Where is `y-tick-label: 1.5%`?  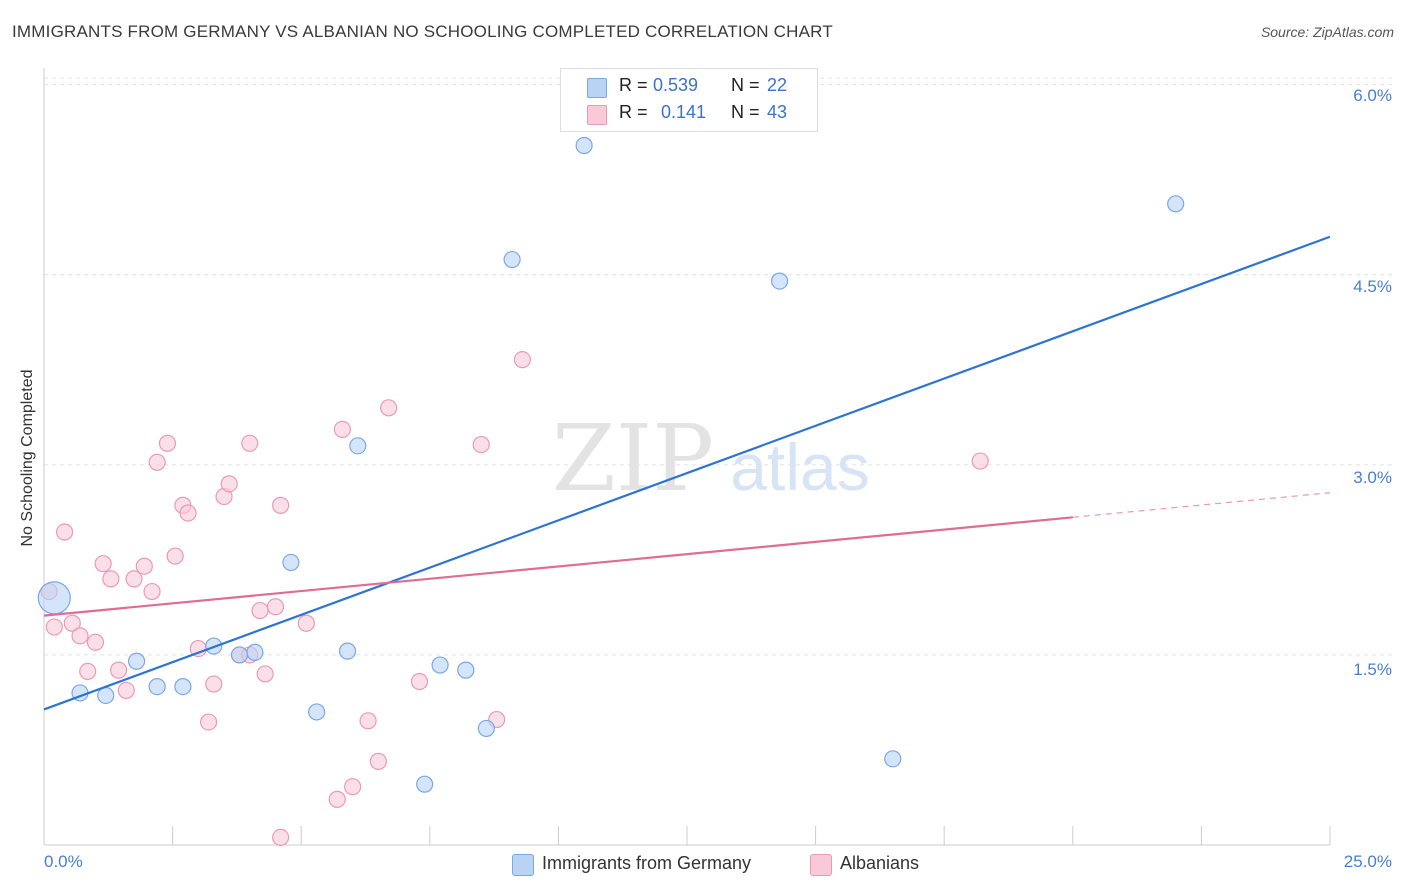
y-tick-label: 1.5% is located at coordinates (1372, 669).